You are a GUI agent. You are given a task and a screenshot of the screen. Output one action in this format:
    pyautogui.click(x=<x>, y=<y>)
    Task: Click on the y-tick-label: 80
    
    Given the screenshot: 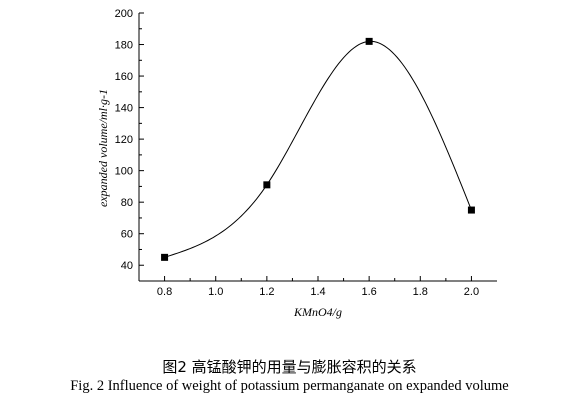 What is the action you would take?
    pyautogui.click(x=127, y=203)
    